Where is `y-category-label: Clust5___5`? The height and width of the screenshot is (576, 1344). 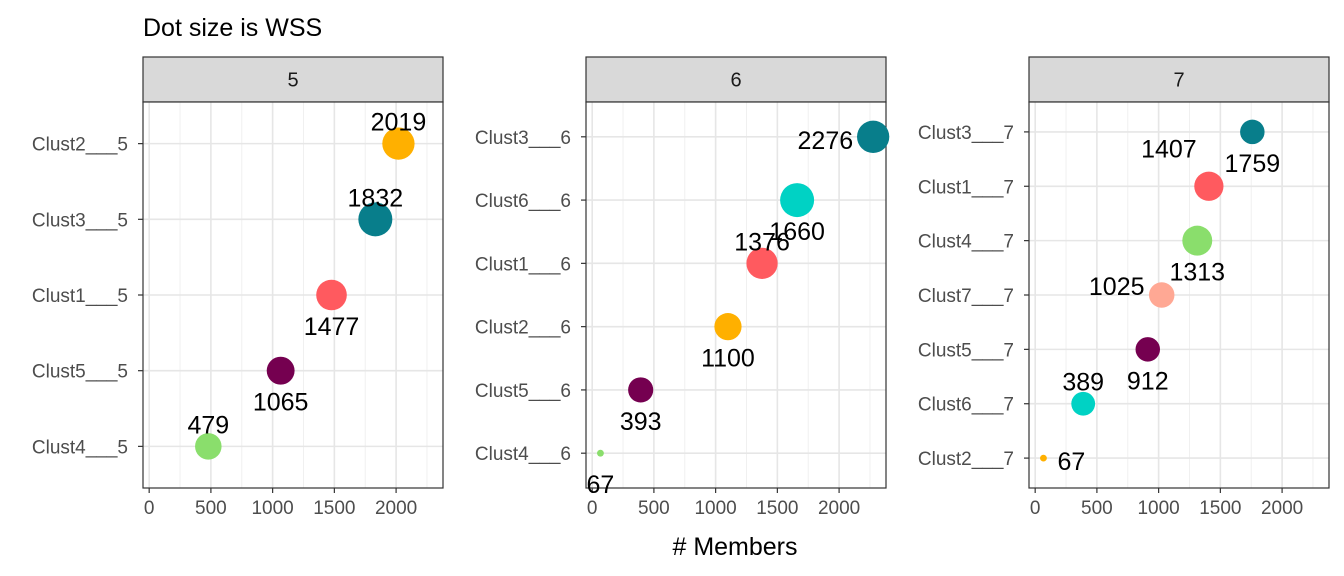
y-category-label: Clust5___5 is located at coordinates (80, 372).